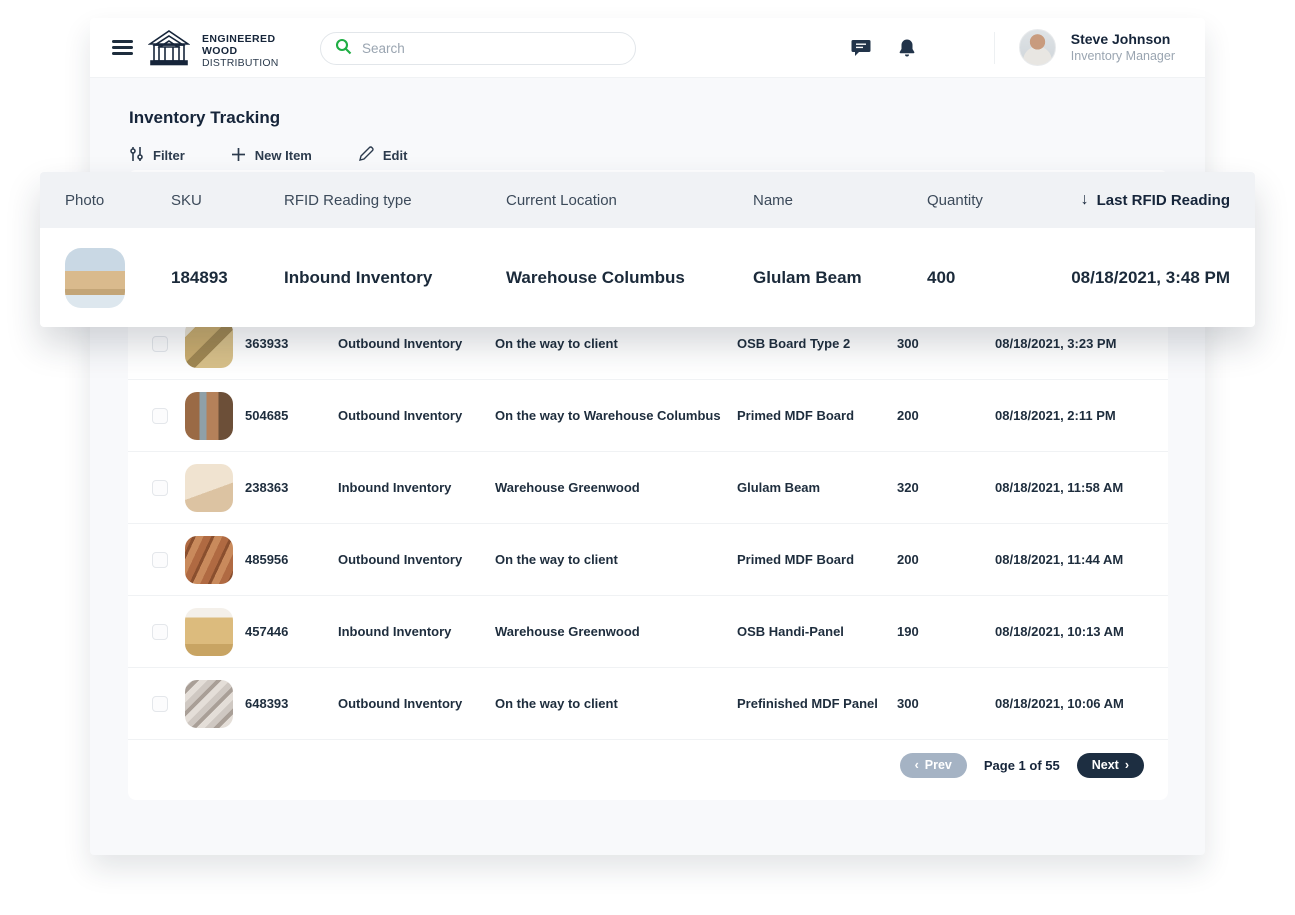 The height and width of the screenshot is (915, 1295). I want to click on column-quantity: Quantity, so click(955, 200).